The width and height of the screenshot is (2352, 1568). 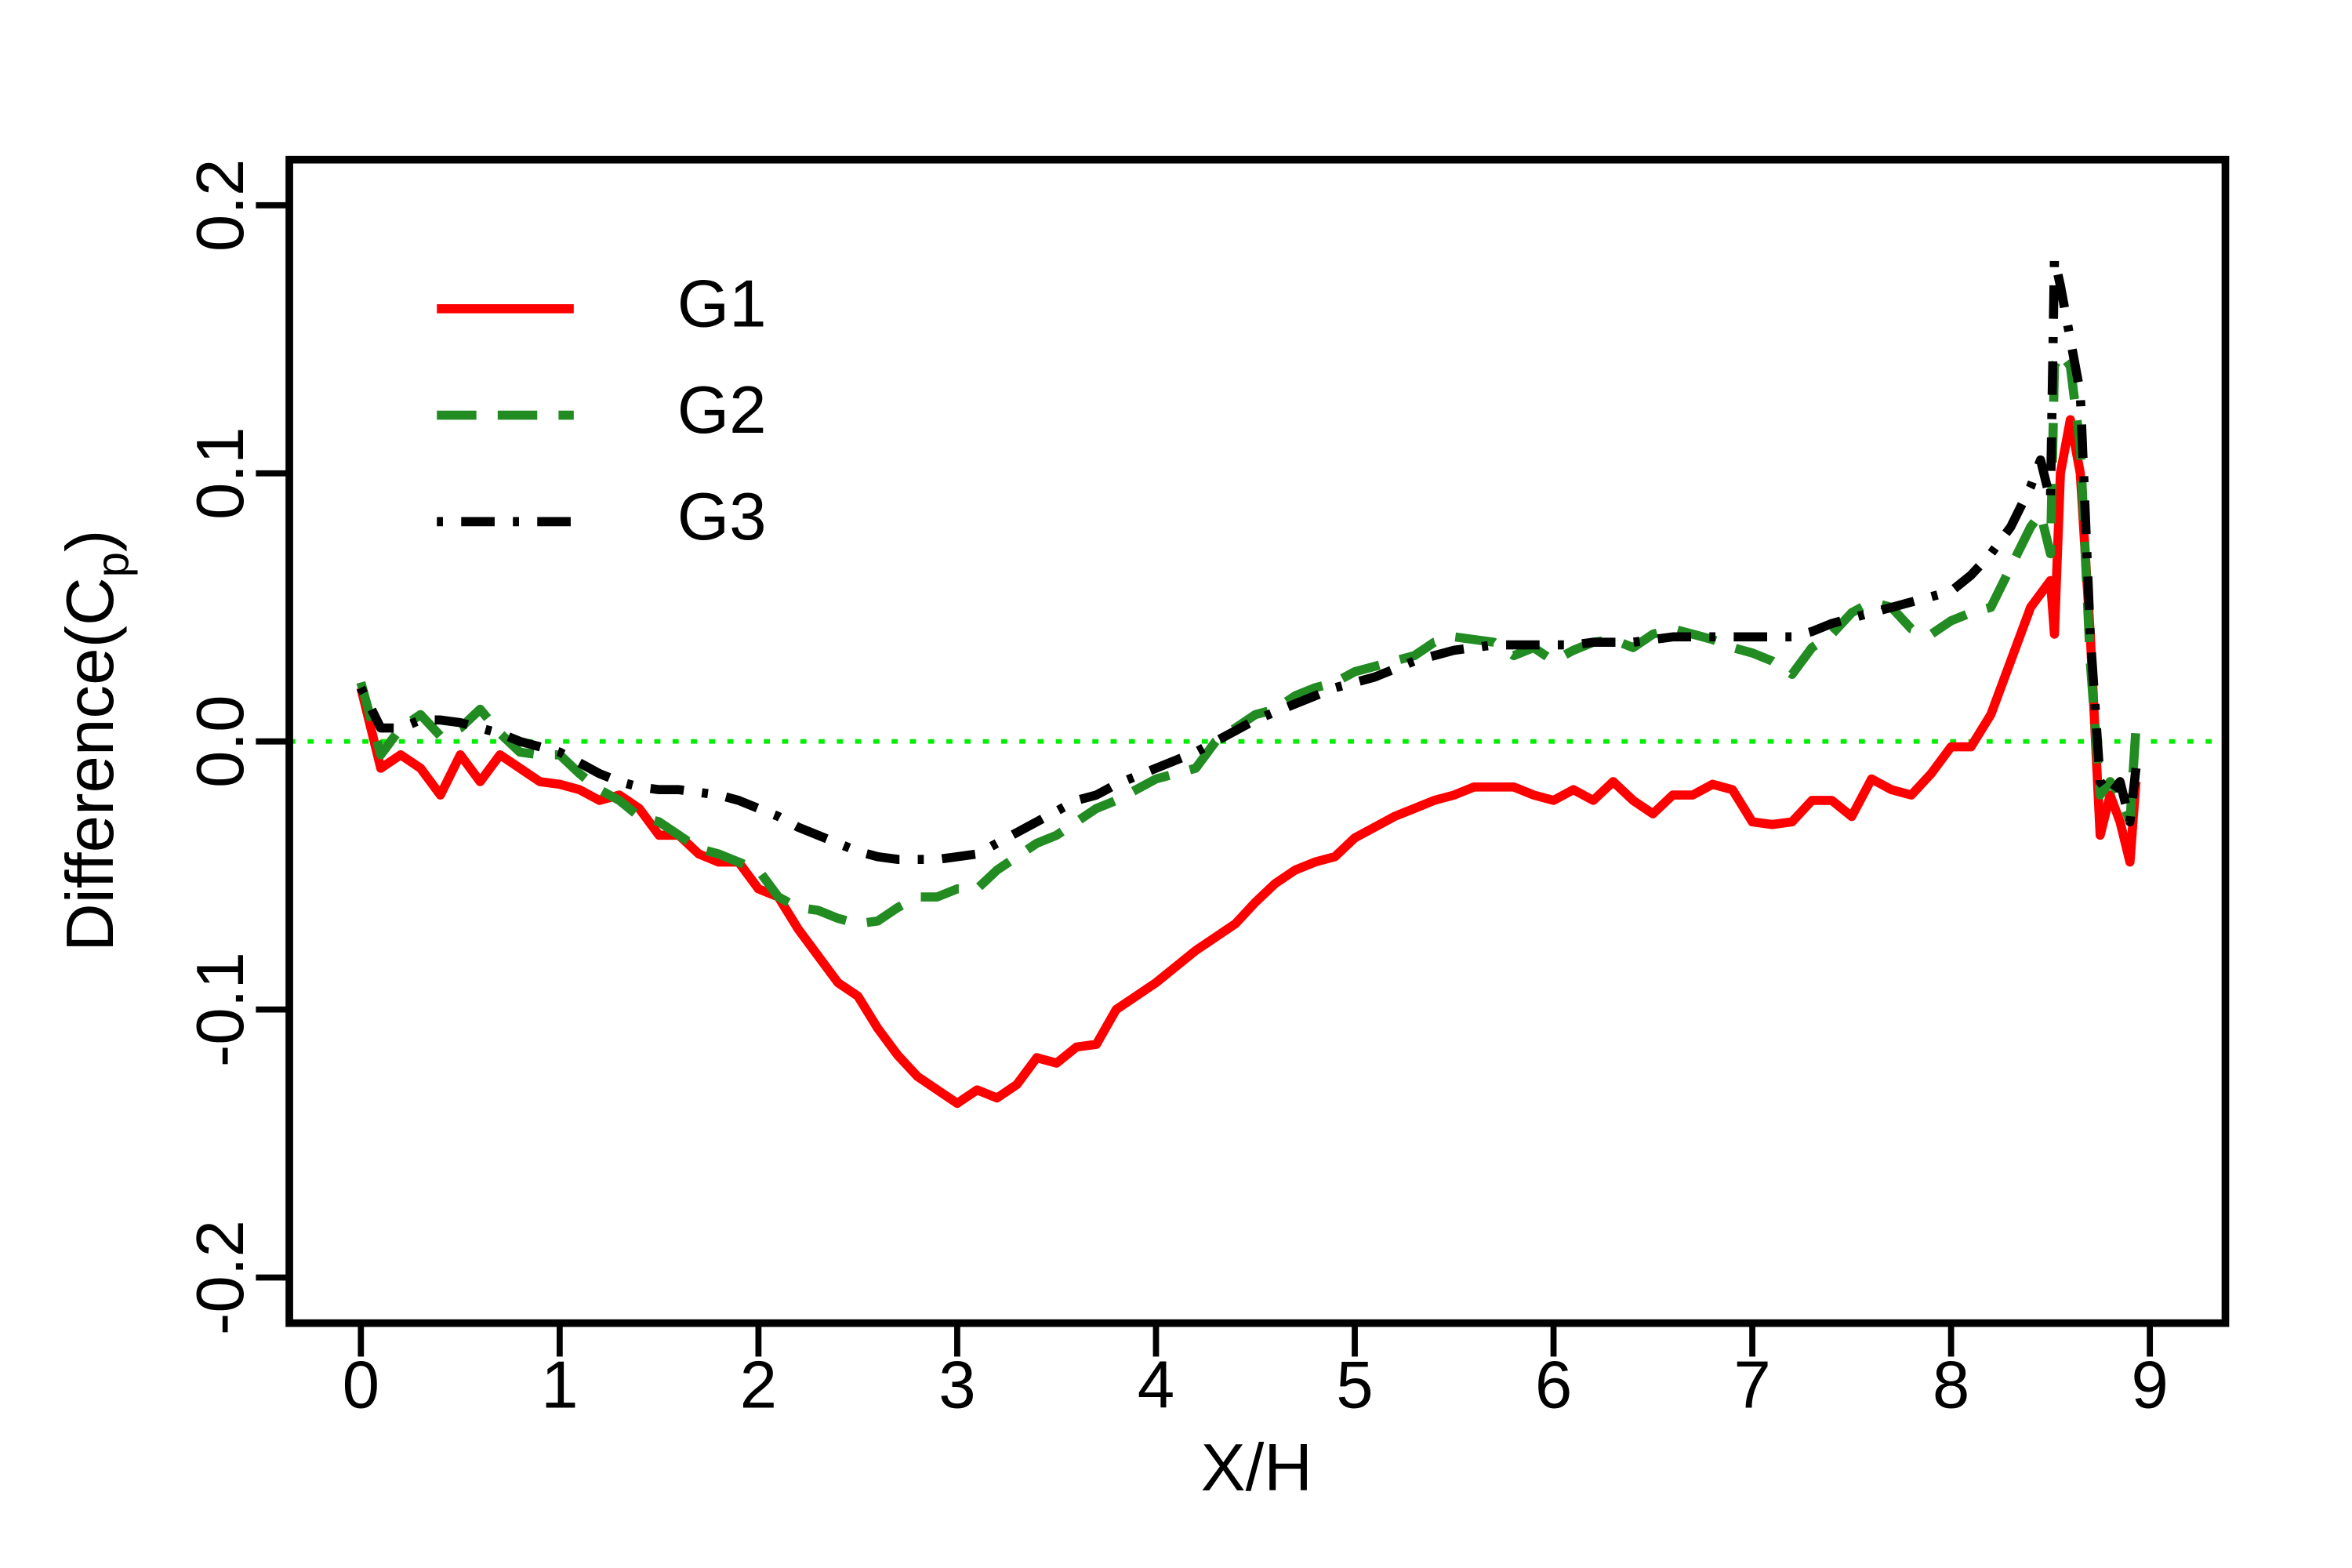 I want to click on y-axis-label-sub: p, so click(x=112, y=564).